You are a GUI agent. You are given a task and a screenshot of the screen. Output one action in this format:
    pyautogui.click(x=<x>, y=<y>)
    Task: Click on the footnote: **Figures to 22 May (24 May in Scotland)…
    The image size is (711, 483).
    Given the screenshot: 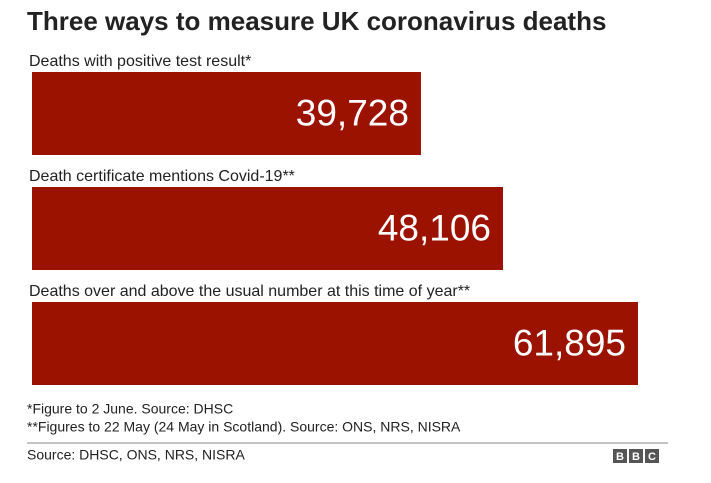 What is the action you would take?
    pyautogui.click(x=244, y=427)
    